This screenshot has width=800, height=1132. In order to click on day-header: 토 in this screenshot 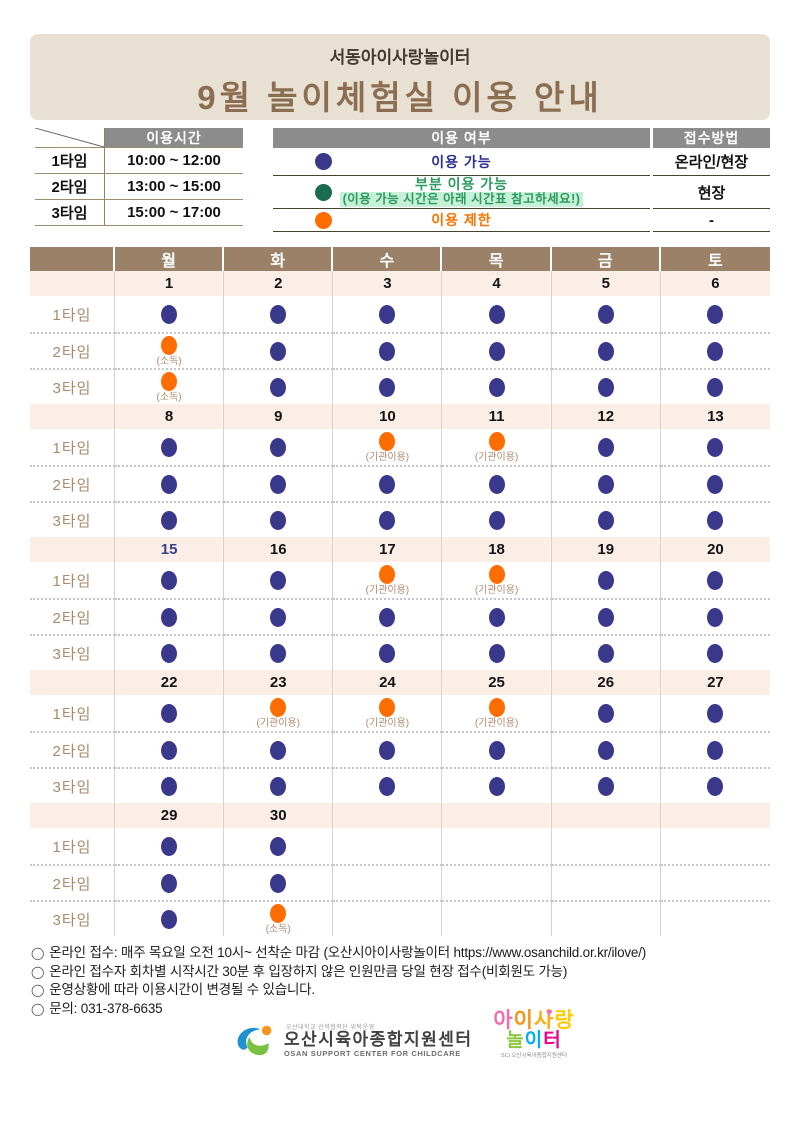, I will do `click(715, 259)`.